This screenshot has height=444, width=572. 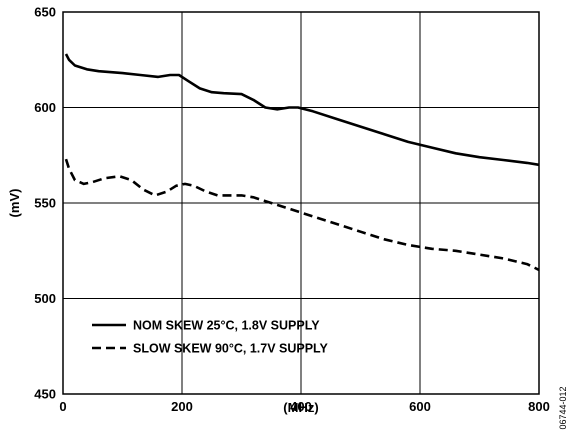 What do you see at coordinates (231, 349) in the screenshot?
I see `legend-label-slow-skew: SLOW SKEW 90°C, 1.7V SUPPLY` at bounding box center [231, 349].